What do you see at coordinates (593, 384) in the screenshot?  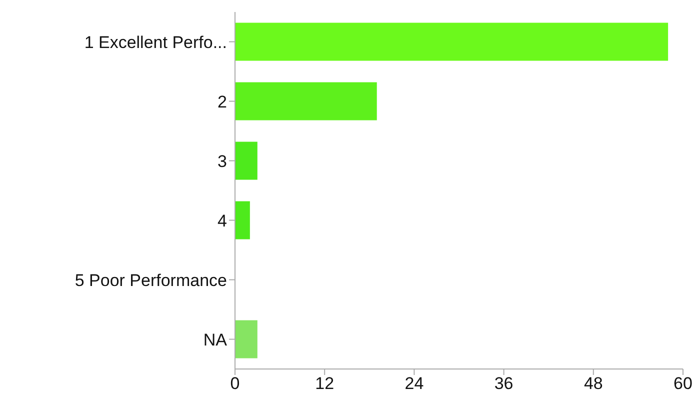 I see `x-tick-label: 48` at bounding box center [593, 384].